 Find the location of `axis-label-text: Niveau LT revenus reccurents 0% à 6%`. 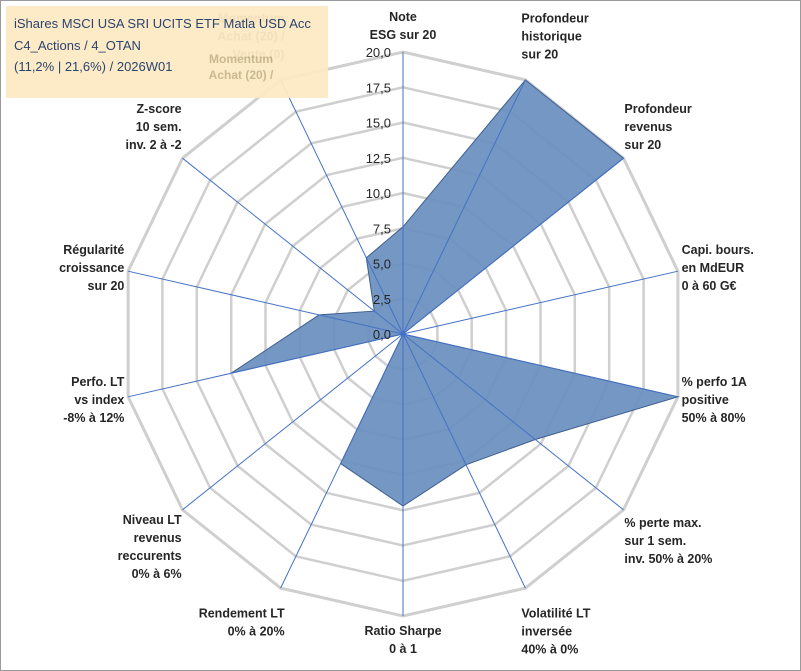

axis-label-text: Niveau LT revenus reccurents 0% à 6% is located at coordinates (150, 547).